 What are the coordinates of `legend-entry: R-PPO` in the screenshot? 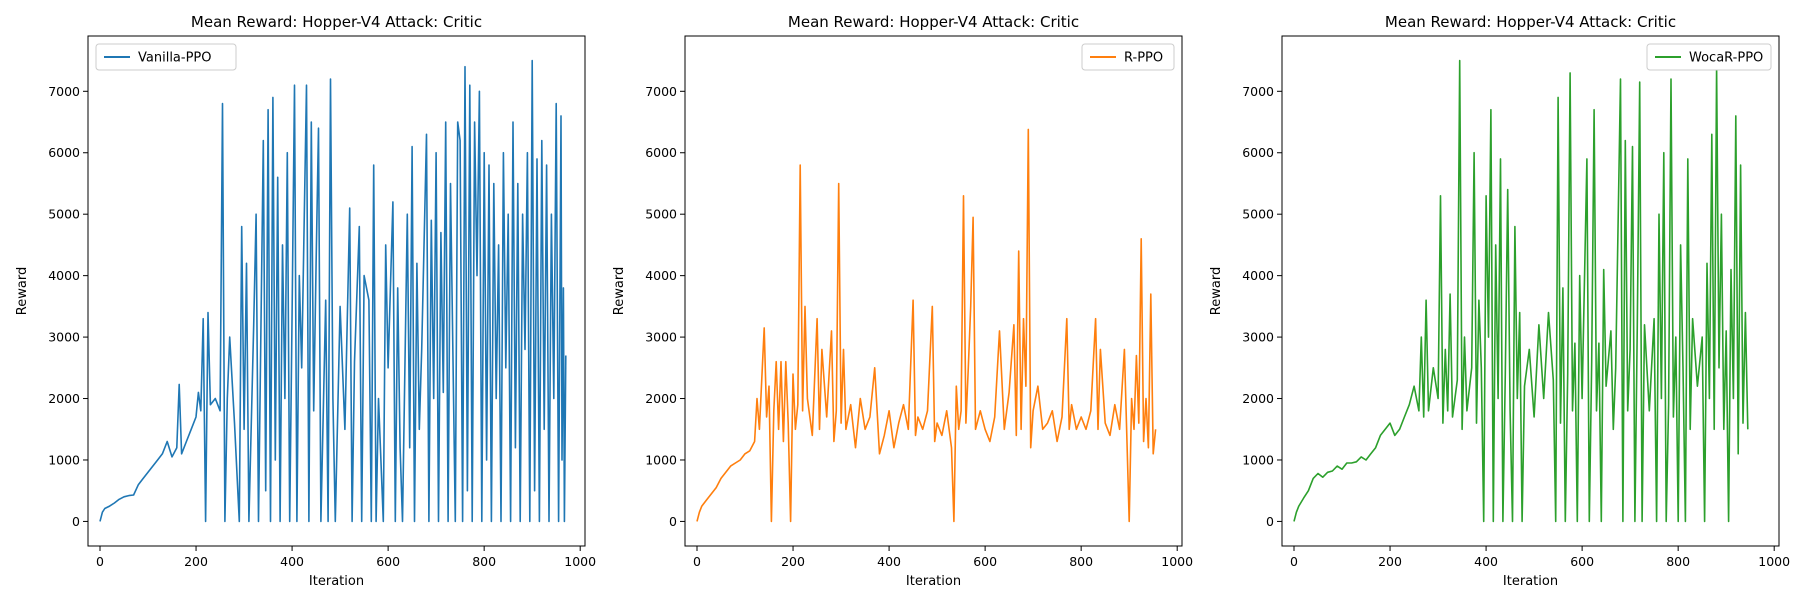 It's located at (1143, 58).